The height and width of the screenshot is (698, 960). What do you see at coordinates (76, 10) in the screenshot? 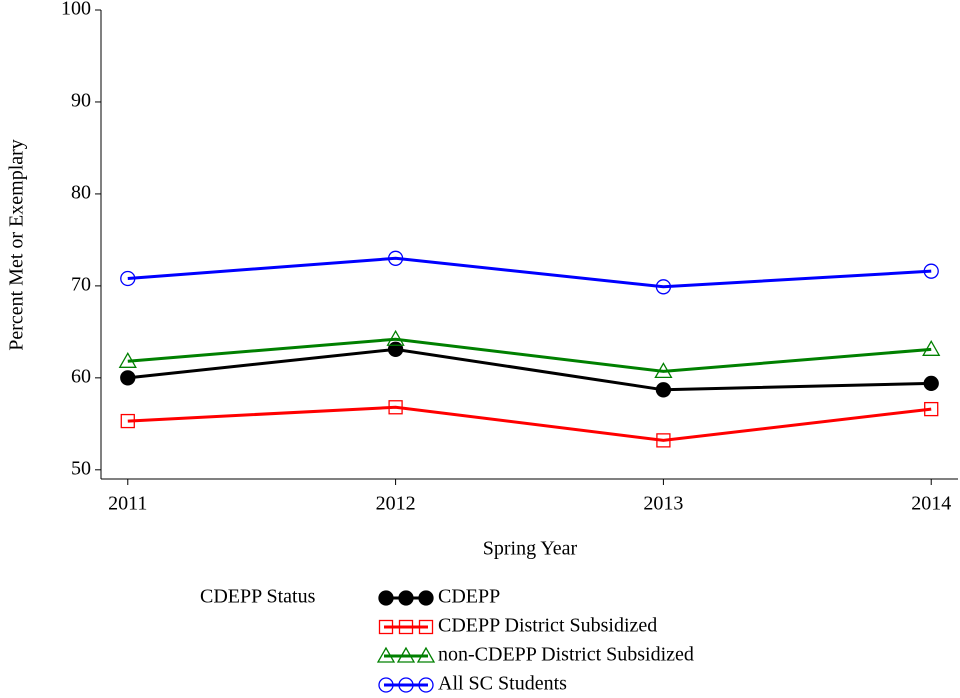
I see `y-tick-label: 100` at bounding box center [76, 10].